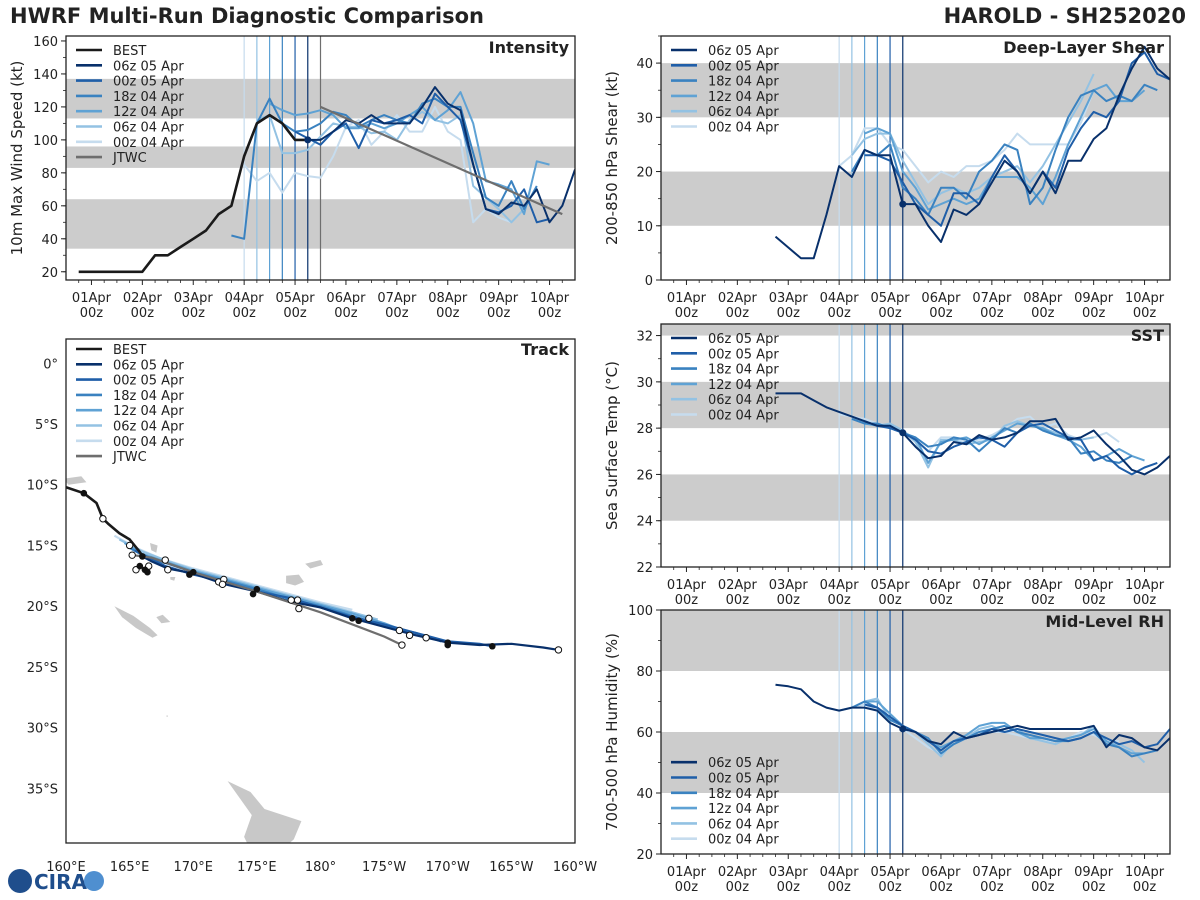 The height and width of the screenshot is (900, 1200). What do you see at coordinates (42, 607) in the screenshot?
I see `lat-tick-label: 20°S` at bounding box center [42, 607].